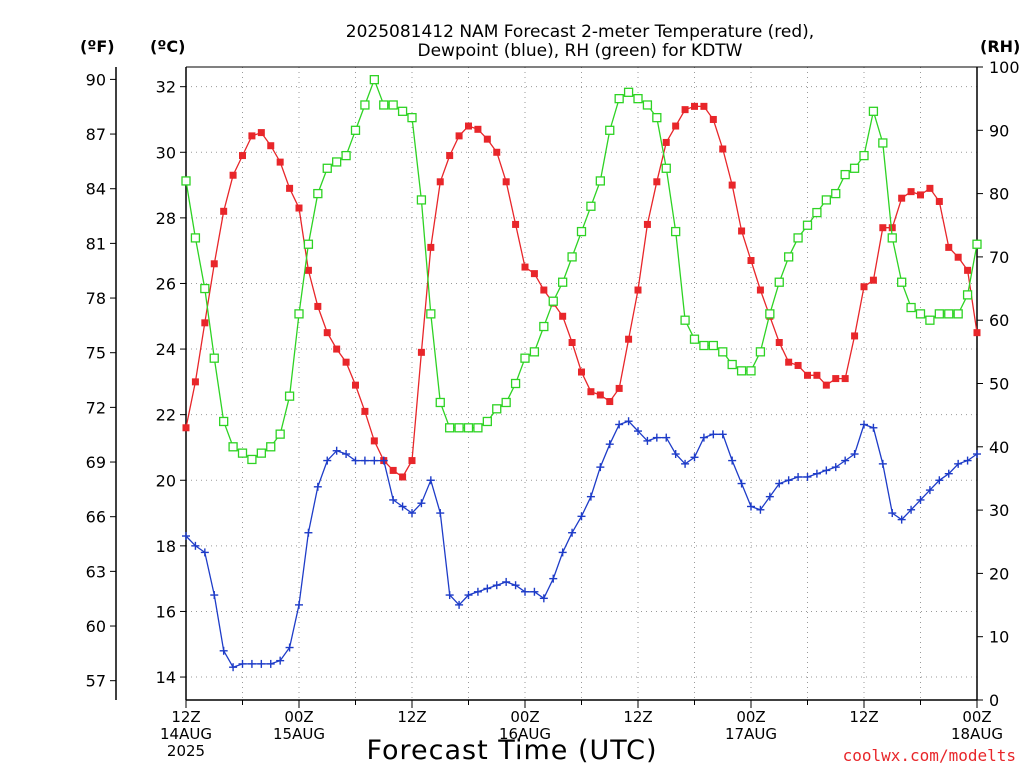 The image size is (1024, 768). I want to click on rh-tick-label: 100, so click(1004, 67).